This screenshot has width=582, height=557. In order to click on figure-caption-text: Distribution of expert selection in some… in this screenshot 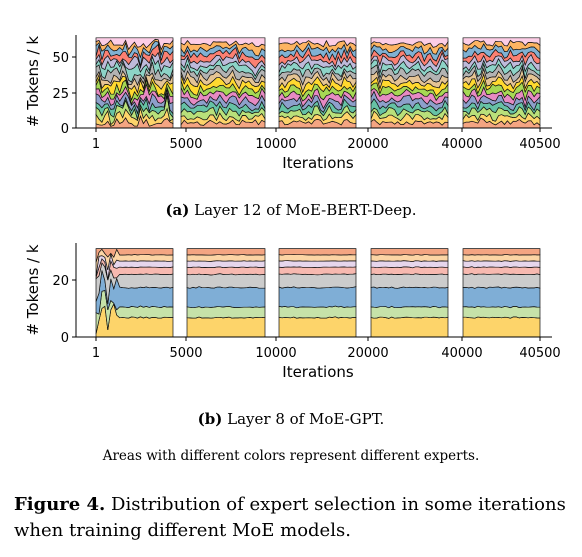, I will do `click(290, 517)`.